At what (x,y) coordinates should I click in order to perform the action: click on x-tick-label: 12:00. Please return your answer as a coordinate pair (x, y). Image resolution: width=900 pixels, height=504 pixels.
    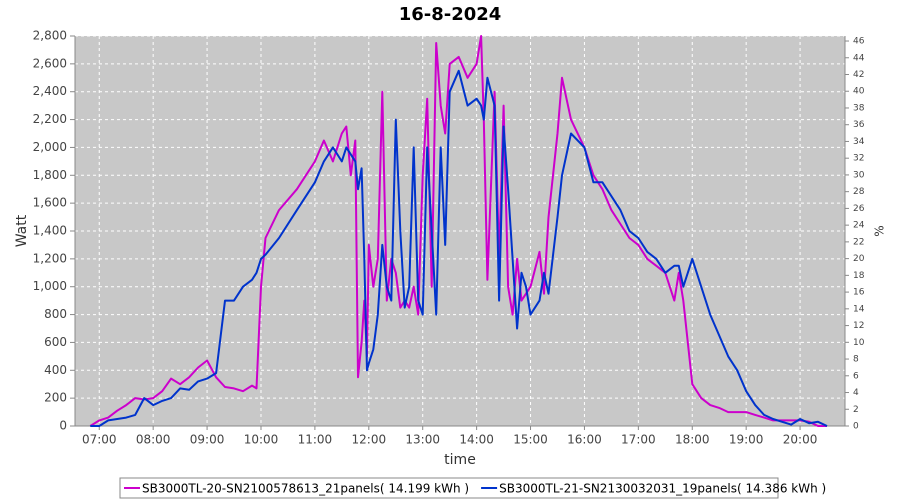
    Looking at the image, I should click on (369, 440).